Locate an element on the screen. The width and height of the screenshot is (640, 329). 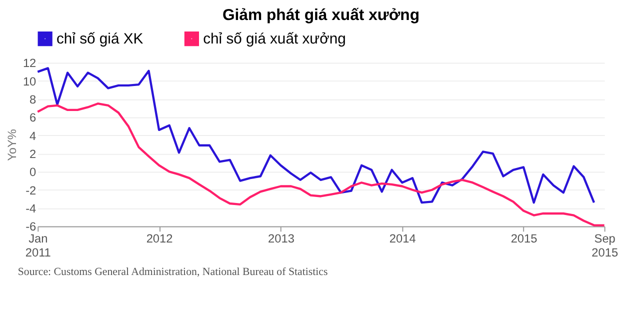
y-tick-label: 4 is located at coordinates (33, 135).